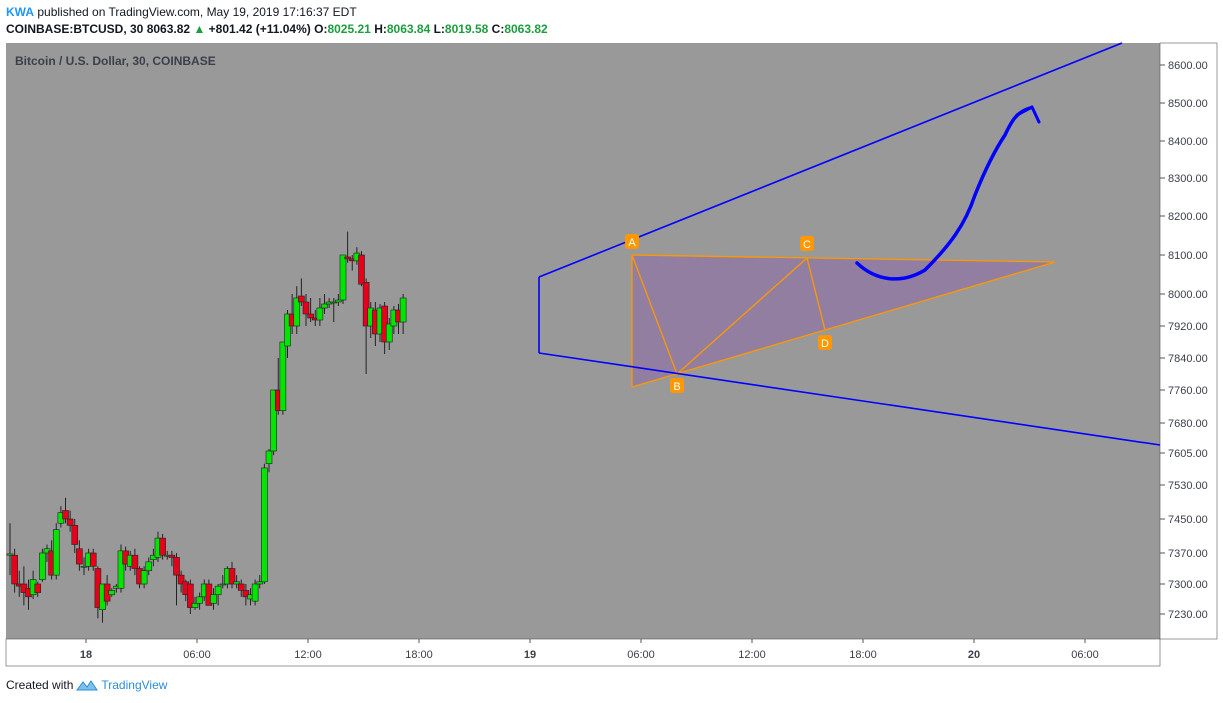  What do you see at coordinates (943, 193) in the screenshot?
I see `projected-path-arrow` at bounding box center [943, 193].